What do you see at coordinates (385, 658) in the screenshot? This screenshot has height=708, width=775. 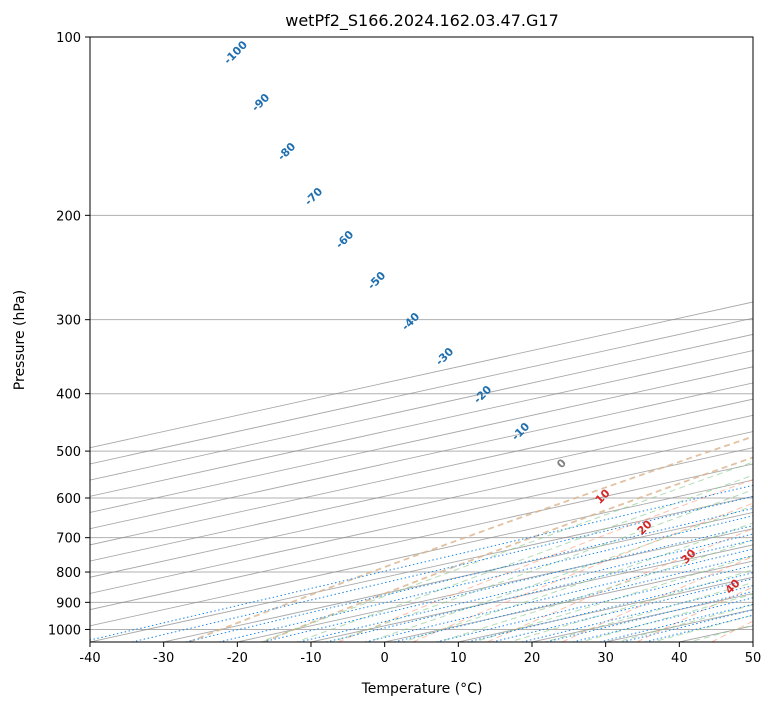 I see `x-tick-label: 0` at bounding box center [385, 658].